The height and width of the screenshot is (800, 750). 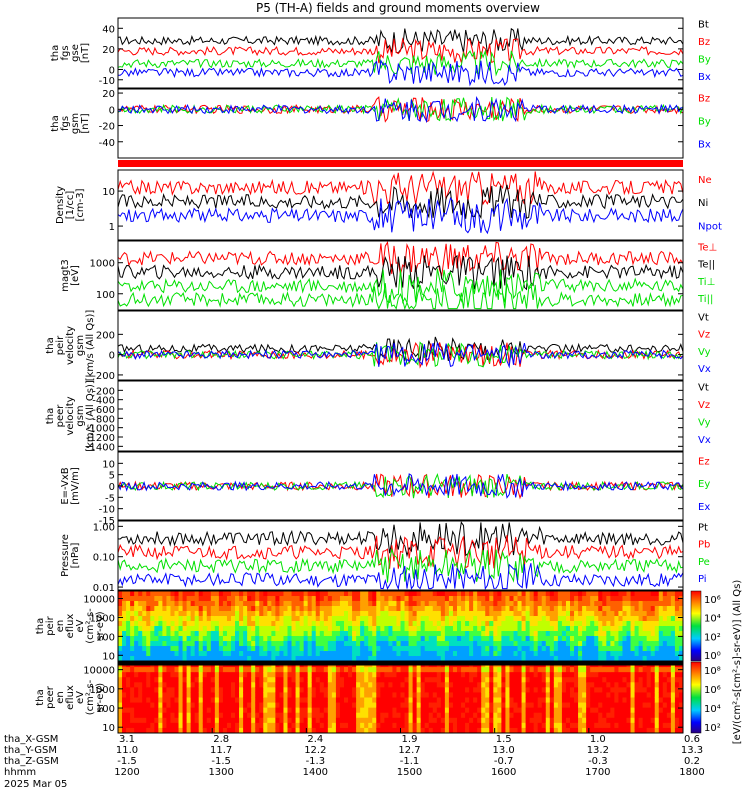 What do you see at coordinates (70, 53) in the screenshot?
I see `y-axis-label: thafgsgse[nT]` at bounding box center [70, 53].